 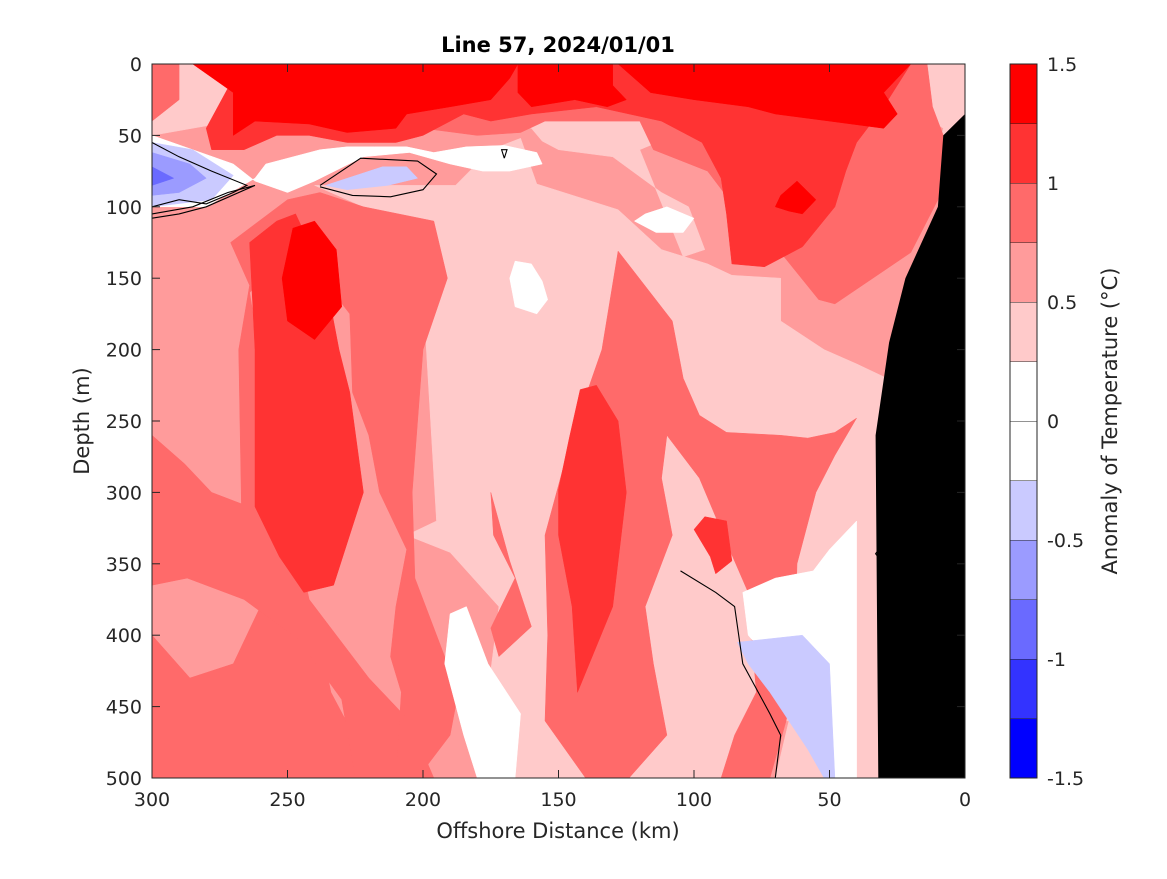 I want to click on x-tick-label: 150, so click(x=558, y=800).